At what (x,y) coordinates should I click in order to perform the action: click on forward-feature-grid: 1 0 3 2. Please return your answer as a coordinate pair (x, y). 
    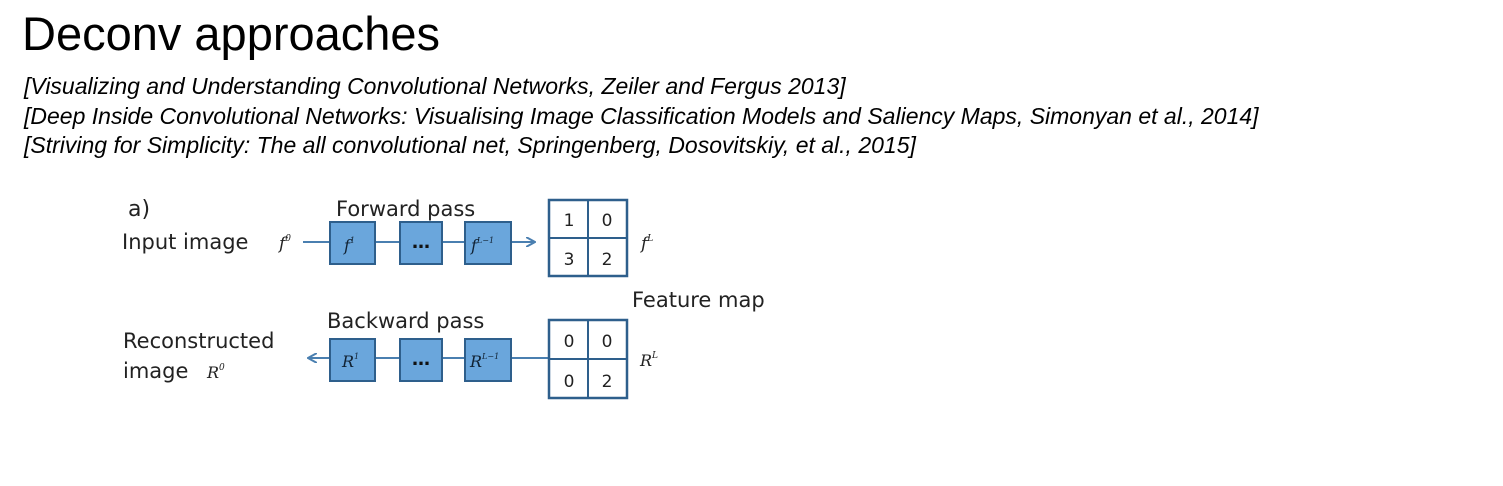
    Looking at the image, I should click on (588, 238).